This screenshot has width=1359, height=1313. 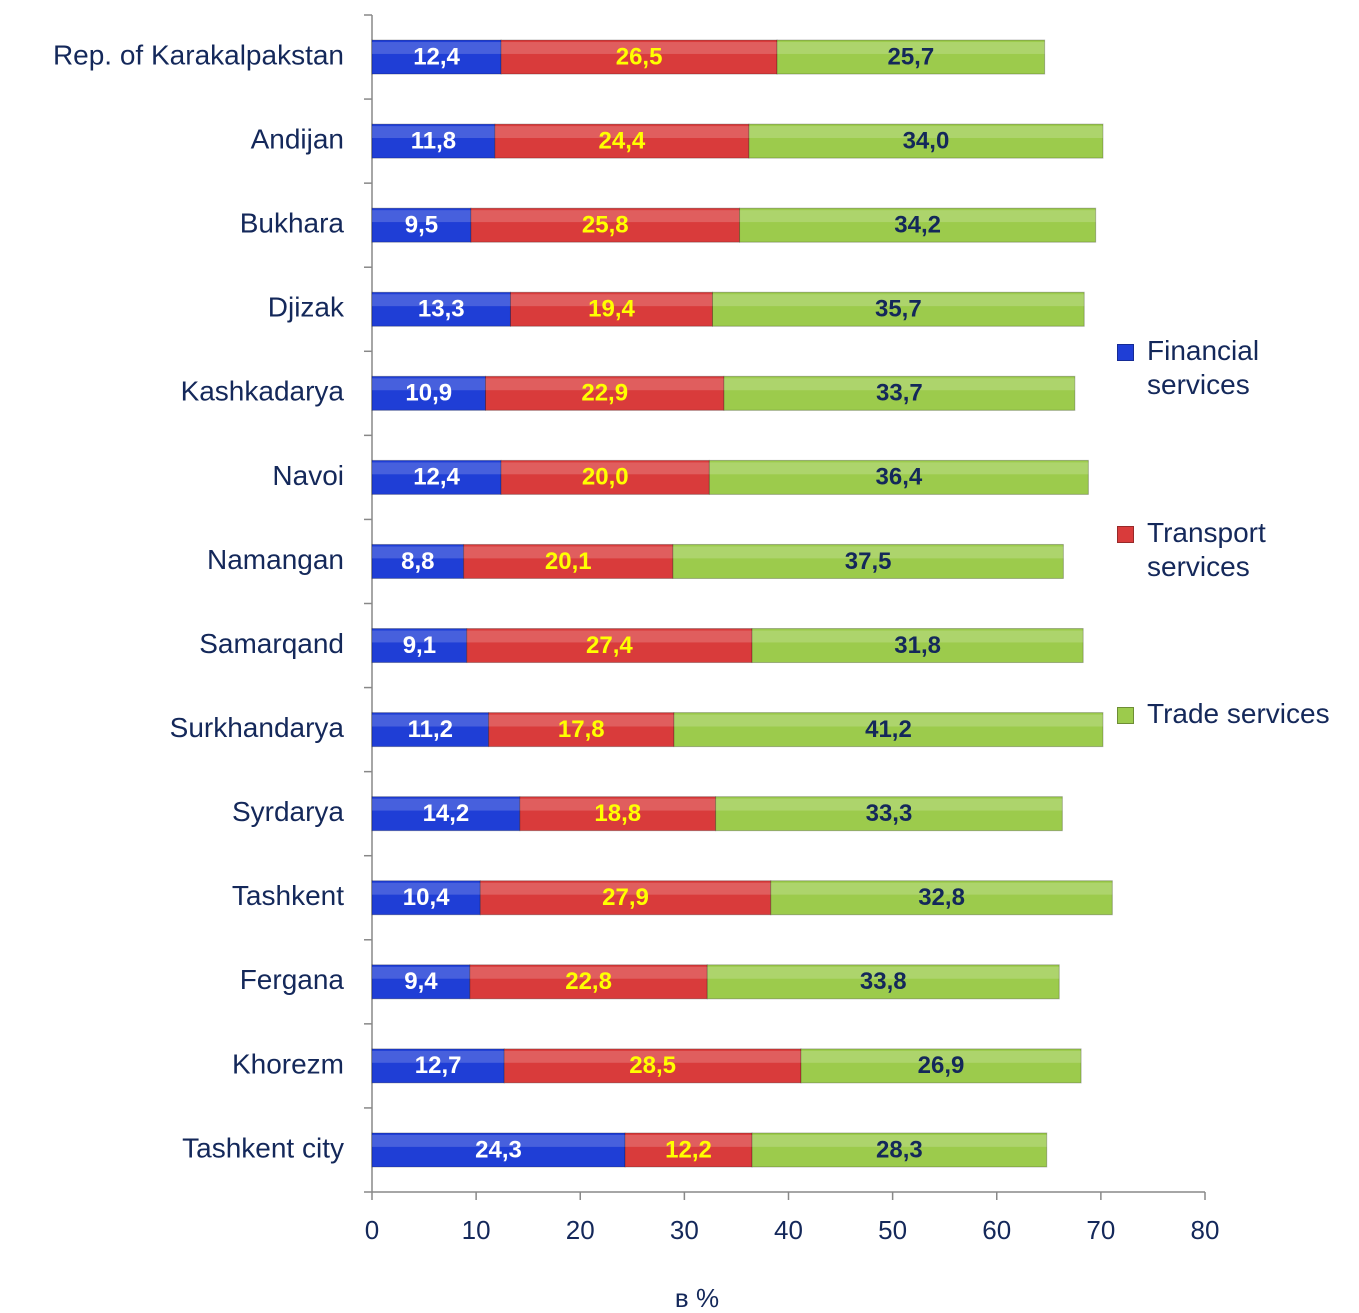 I want to click on value-label: 26,9, so click(x=941, y=1065).